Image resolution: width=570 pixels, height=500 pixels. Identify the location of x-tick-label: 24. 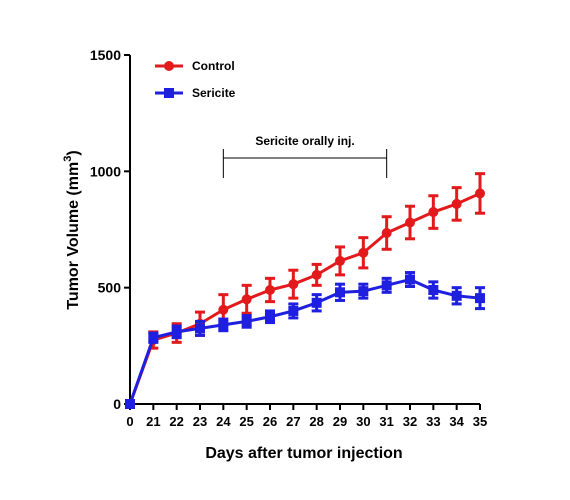
(223, 421).